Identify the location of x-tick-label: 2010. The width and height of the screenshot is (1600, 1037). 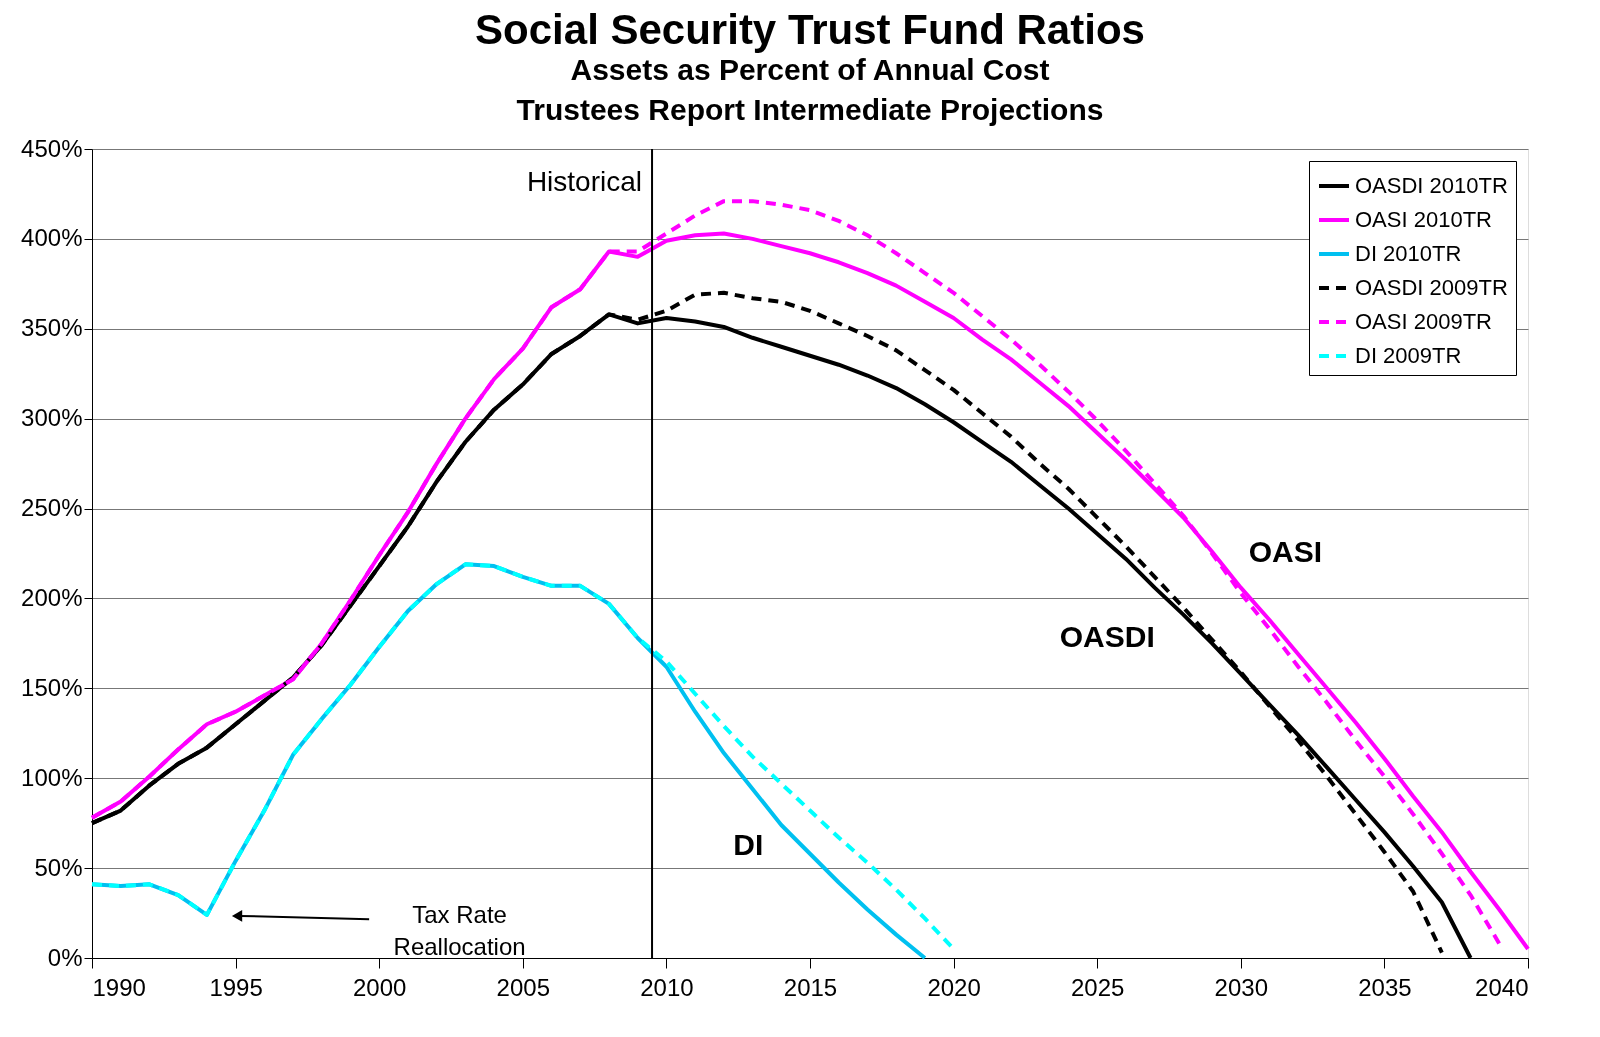
(667, 987).